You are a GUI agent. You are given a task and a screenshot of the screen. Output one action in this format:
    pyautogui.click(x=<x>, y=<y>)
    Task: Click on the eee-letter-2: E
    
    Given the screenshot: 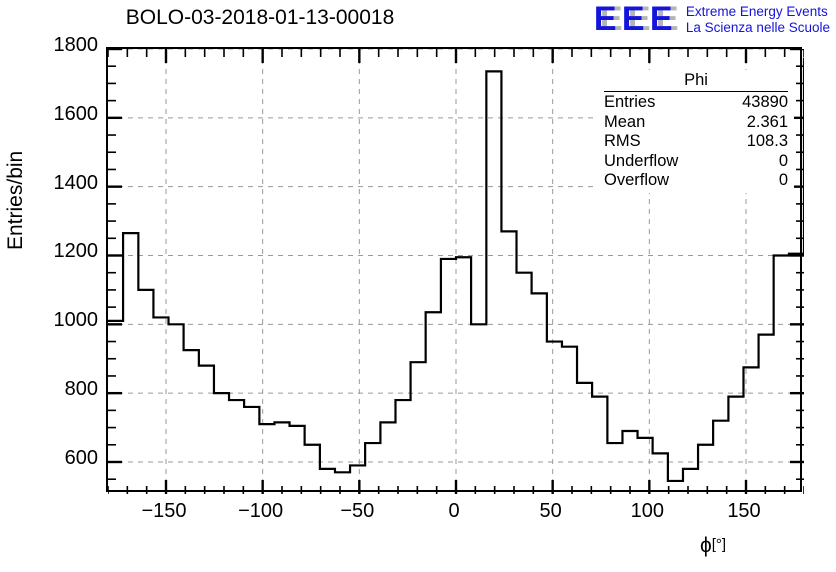 What is the action you would take?
    pyautogui.click(x=633, y=19)
    